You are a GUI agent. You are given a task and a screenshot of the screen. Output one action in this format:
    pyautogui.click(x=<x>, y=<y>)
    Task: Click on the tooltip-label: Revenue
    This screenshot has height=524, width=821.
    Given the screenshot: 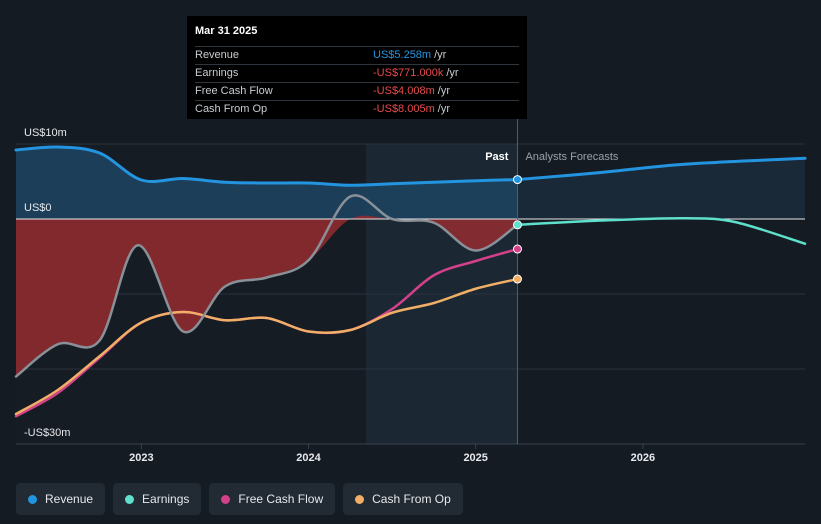 What is the action you would take?
    pyautogui.click(x=217, y=55)
    